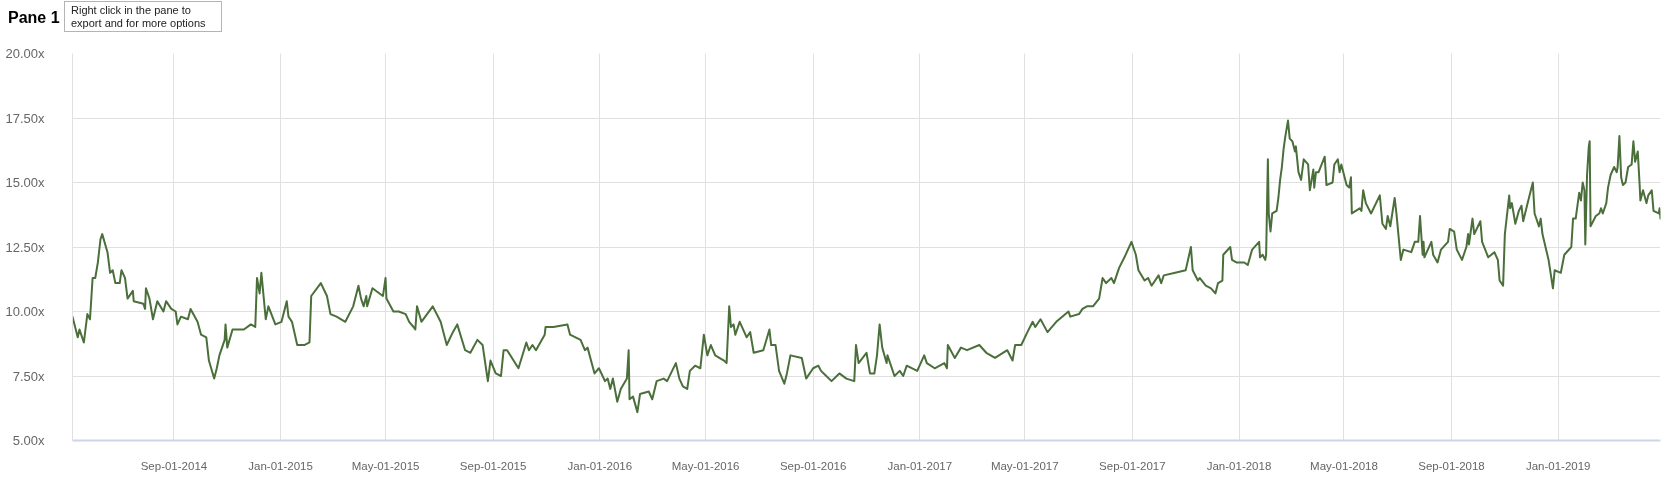 The image size is (1669, 486). I want to click on x-tick-label: Sep-01-2016, so click(813, 465).